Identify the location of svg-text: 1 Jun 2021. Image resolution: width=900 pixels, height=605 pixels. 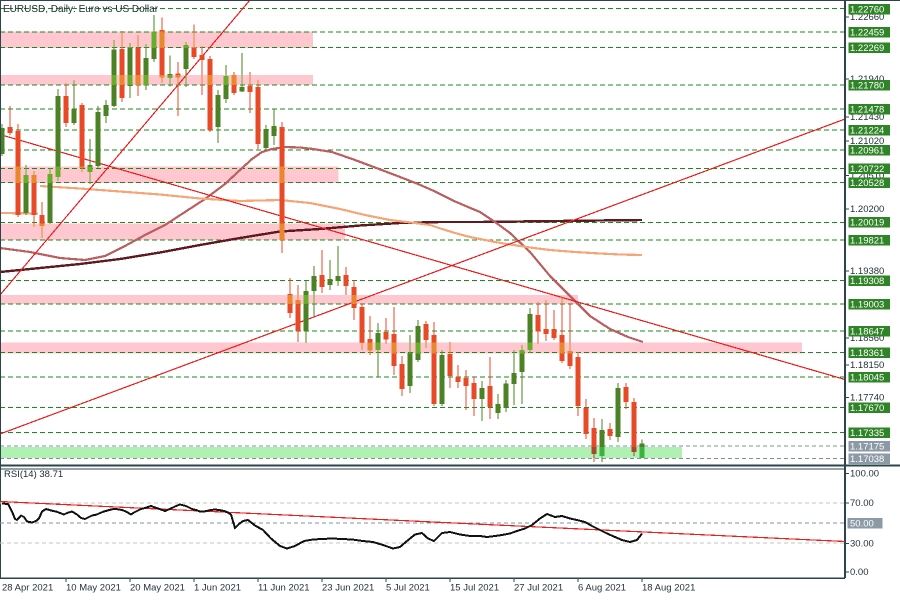
(217, 588).